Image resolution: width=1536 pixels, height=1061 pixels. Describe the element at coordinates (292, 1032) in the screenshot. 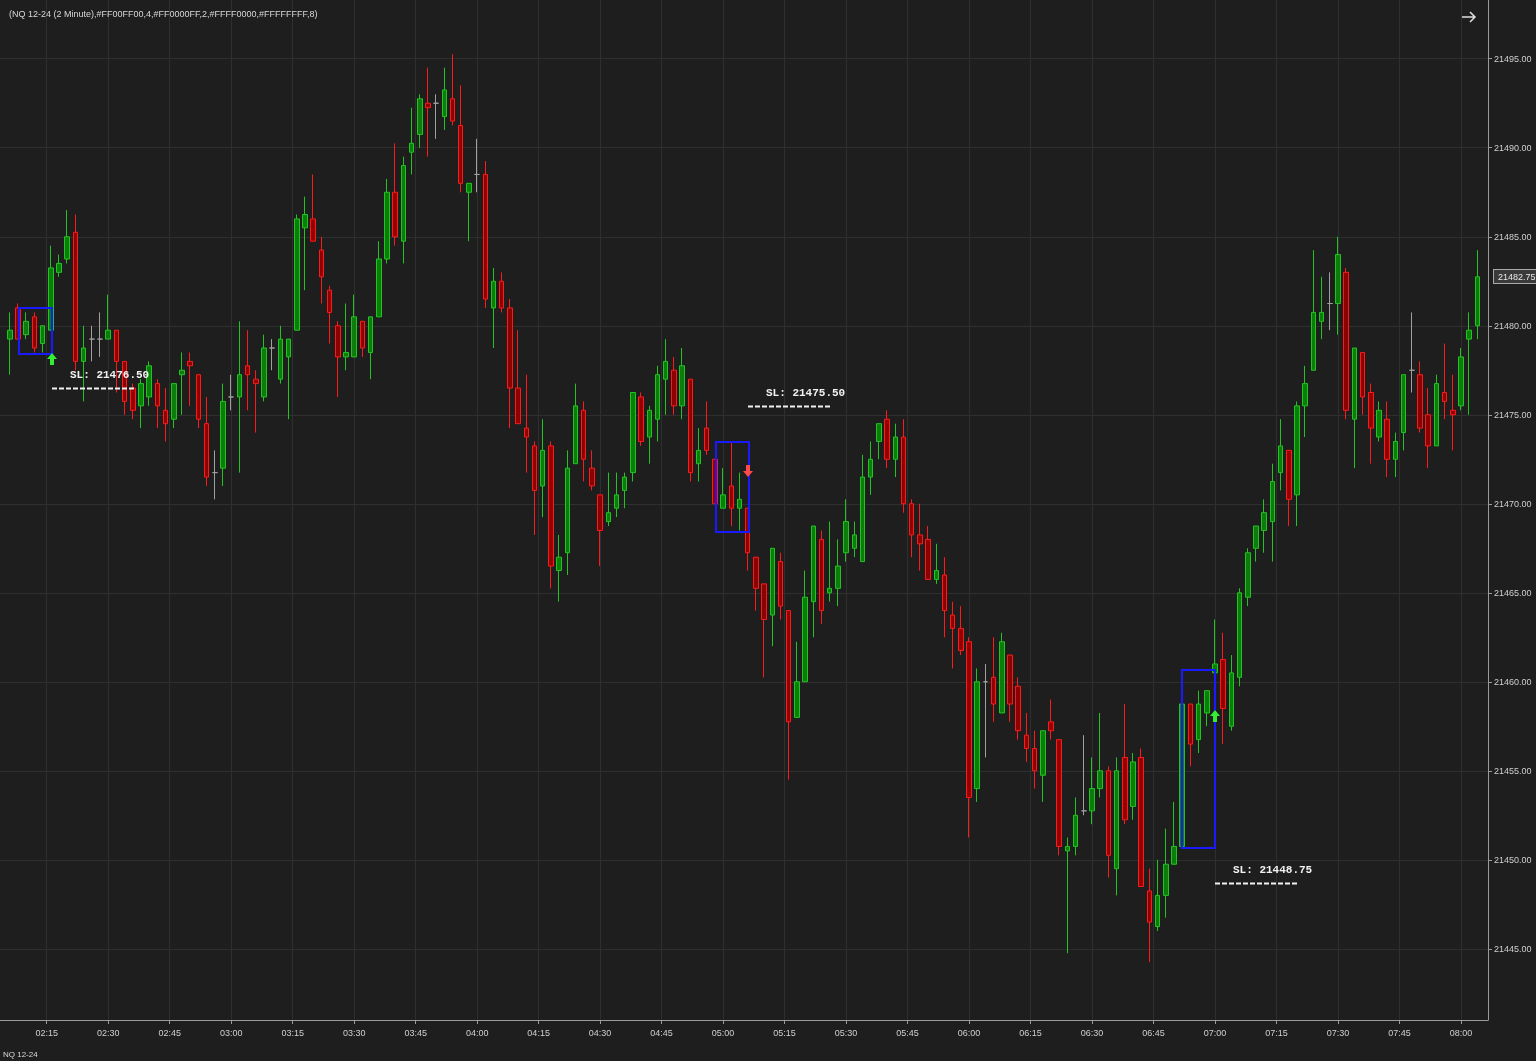

I see `x-tick-label: 03:15` at that location.